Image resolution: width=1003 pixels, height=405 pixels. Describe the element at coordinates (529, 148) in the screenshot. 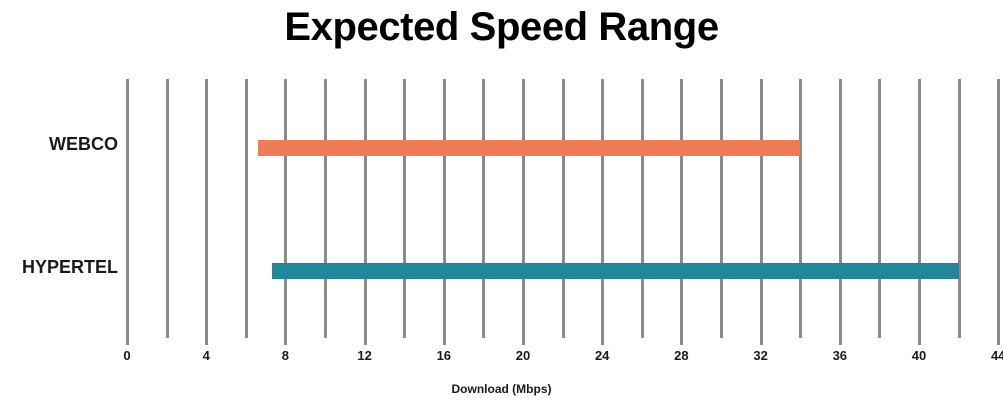

I see `range-bar-webco` at that location.